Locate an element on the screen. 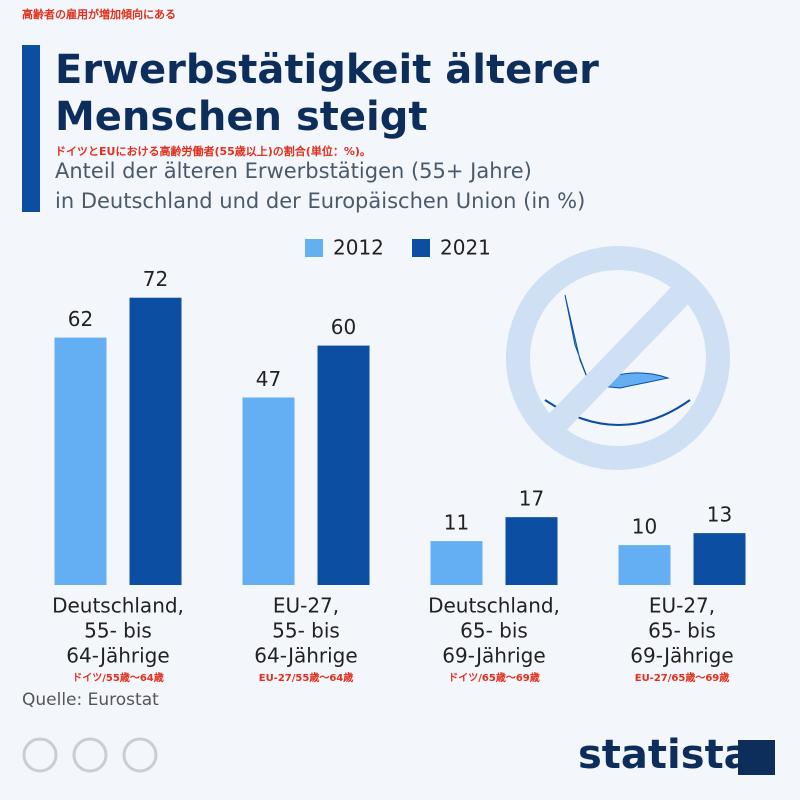  no-rocking-chair-icon is located at coordinates (618, 358).